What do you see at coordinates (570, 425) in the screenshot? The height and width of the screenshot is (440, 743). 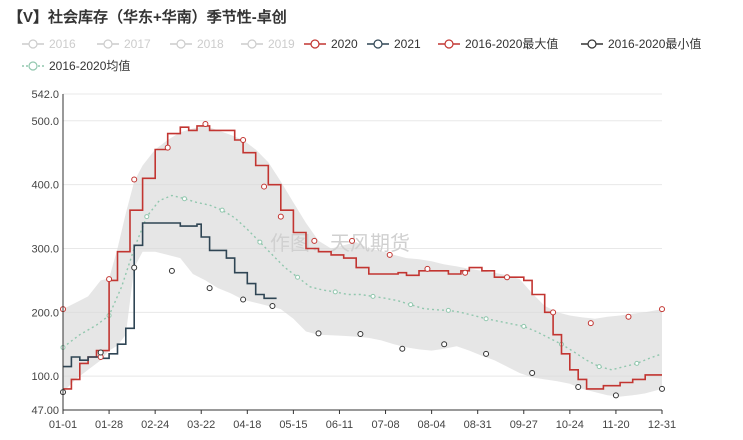 I see `x-tick-label: 10-24` at bounding box center [570, 425].